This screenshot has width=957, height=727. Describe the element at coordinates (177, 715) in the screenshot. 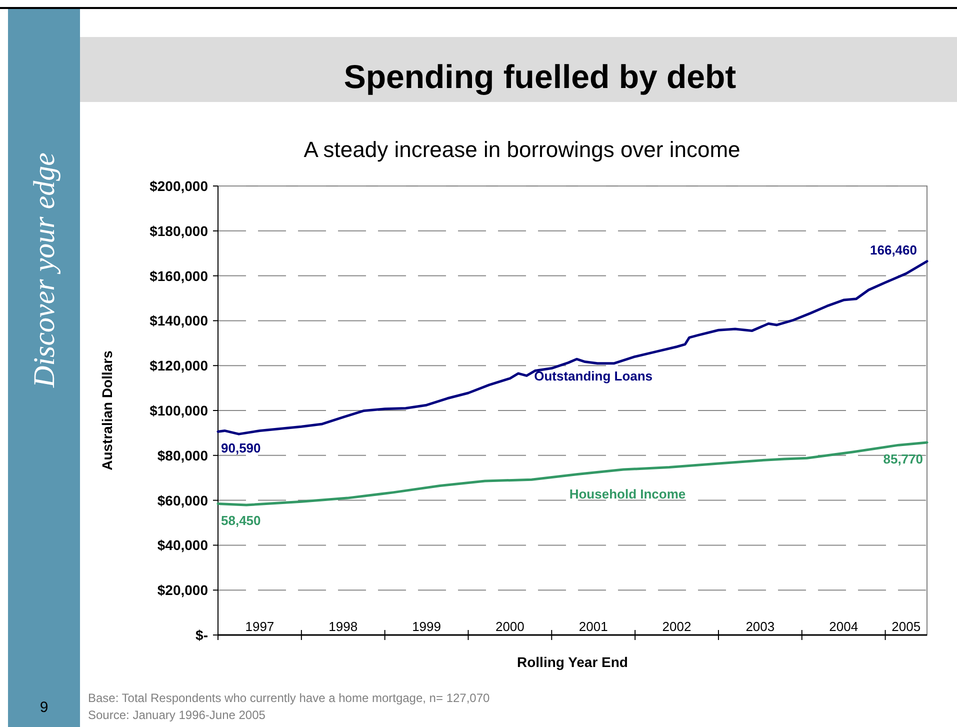

I see `source-note: Source: January 1996-June 2005` at that location.